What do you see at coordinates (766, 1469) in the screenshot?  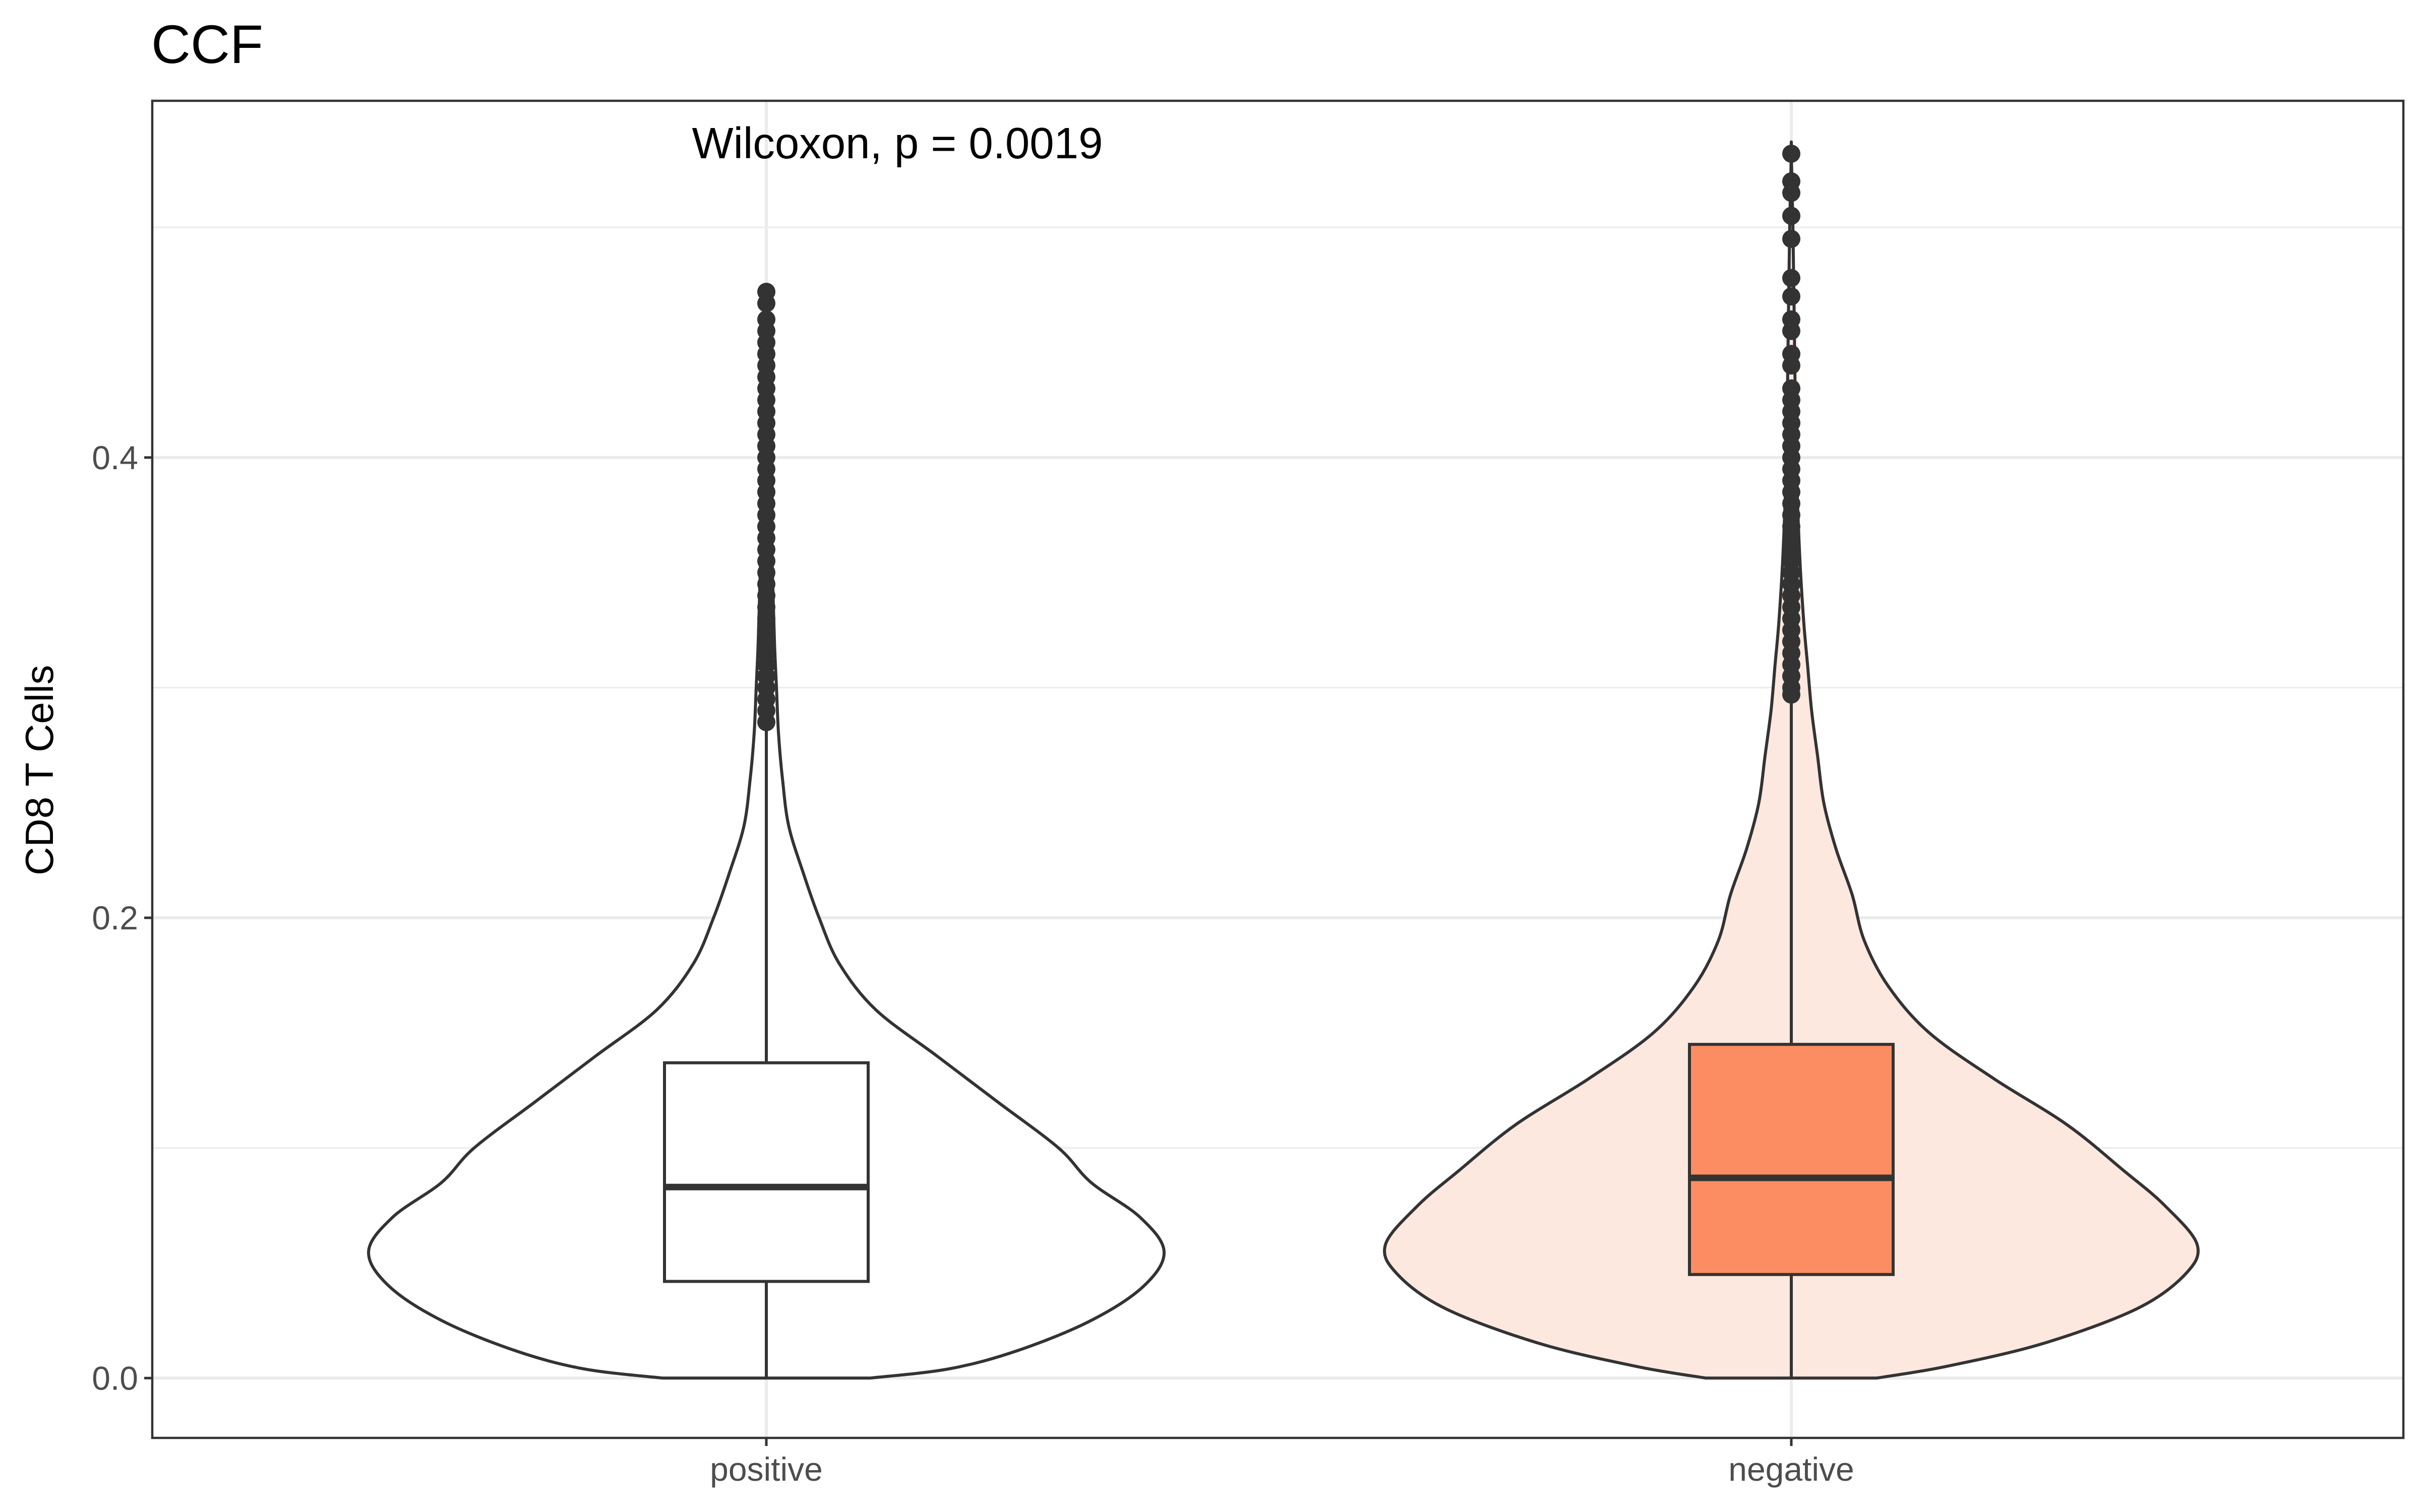 I see `x-tick-label-positive: positive` at bounding box center [766, 1469].